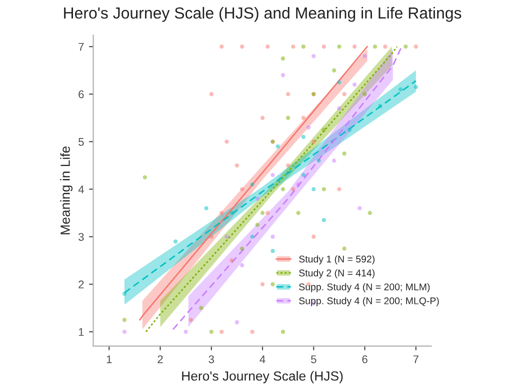  Describe the element at coordinates (160, 359) in the screenshot. I see `x-tick-label: 2` at that location.